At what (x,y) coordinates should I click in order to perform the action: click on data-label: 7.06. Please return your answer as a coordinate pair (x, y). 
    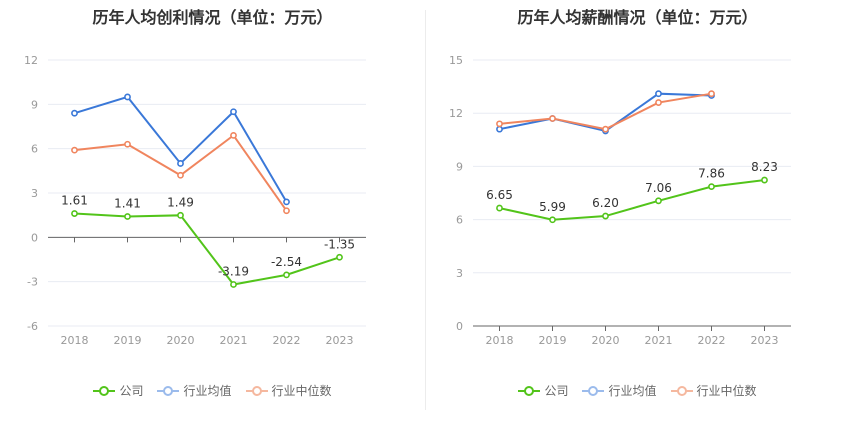
    Looking at the image, I should click on (658, 188).